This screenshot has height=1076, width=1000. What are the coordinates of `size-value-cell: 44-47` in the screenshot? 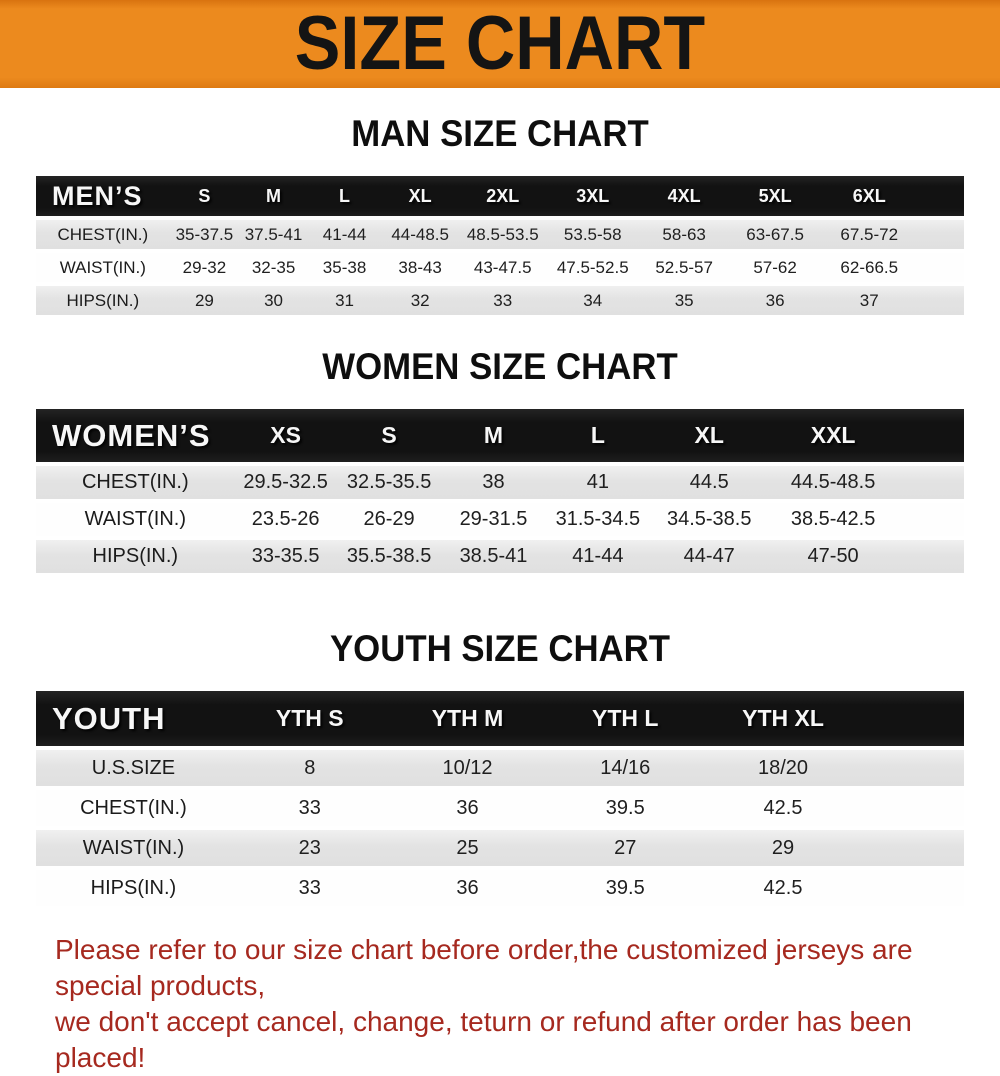 It's located at (709, 556).